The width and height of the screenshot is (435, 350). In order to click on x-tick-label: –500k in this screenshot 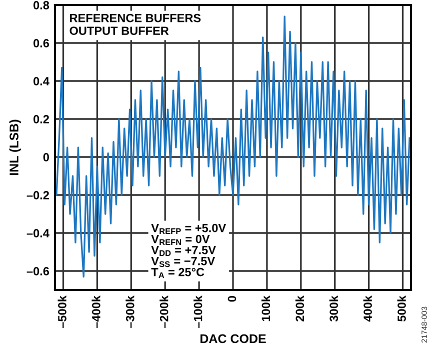, I will do `click(62, 312)`.